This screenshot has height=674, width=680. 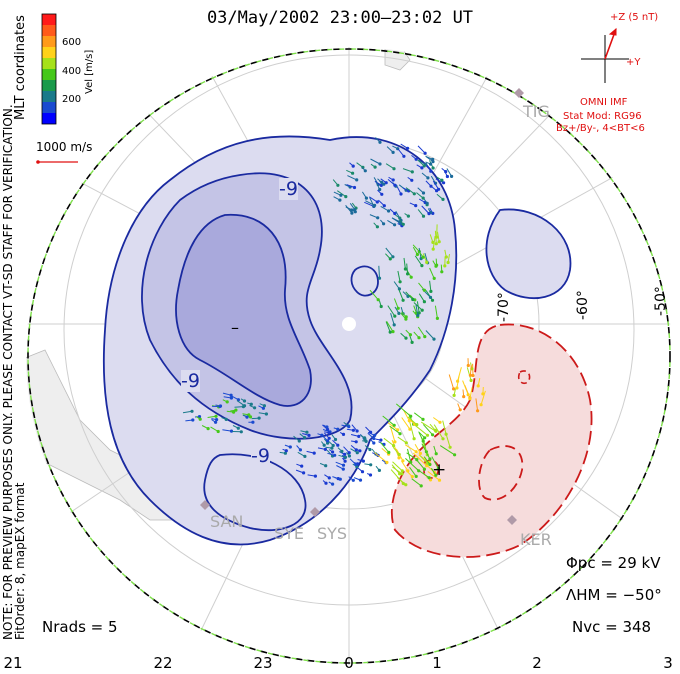 I want to click on potential-maximum-marker: +, so click(x=439, y=470).